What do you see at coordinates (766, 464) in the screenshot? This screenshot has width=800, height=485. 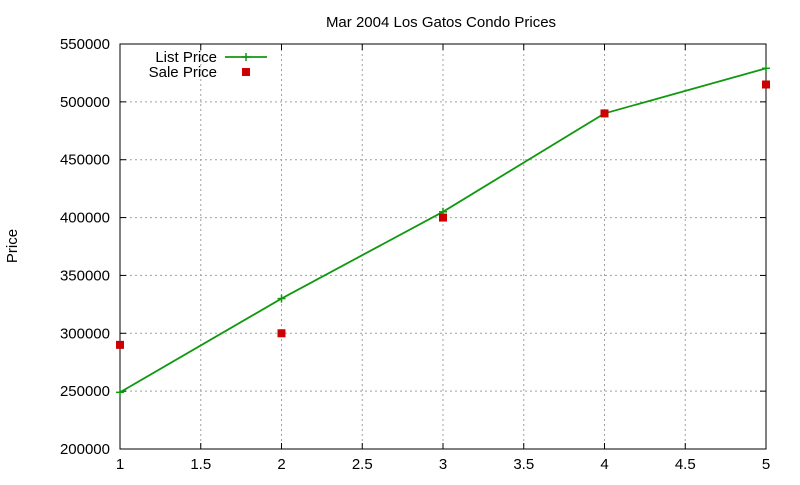 I see `x-tick-label: 5` at bounding box center [766, 464].